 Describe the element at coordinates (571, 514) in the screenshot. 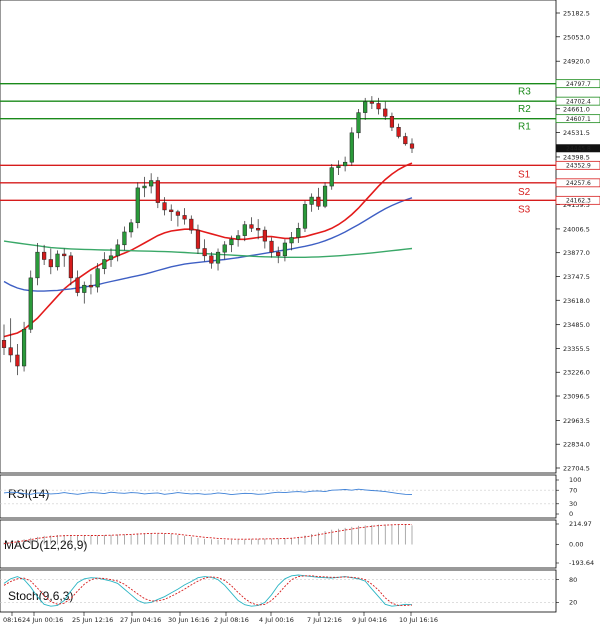

I see `sub-tick-label: 0` at that location.